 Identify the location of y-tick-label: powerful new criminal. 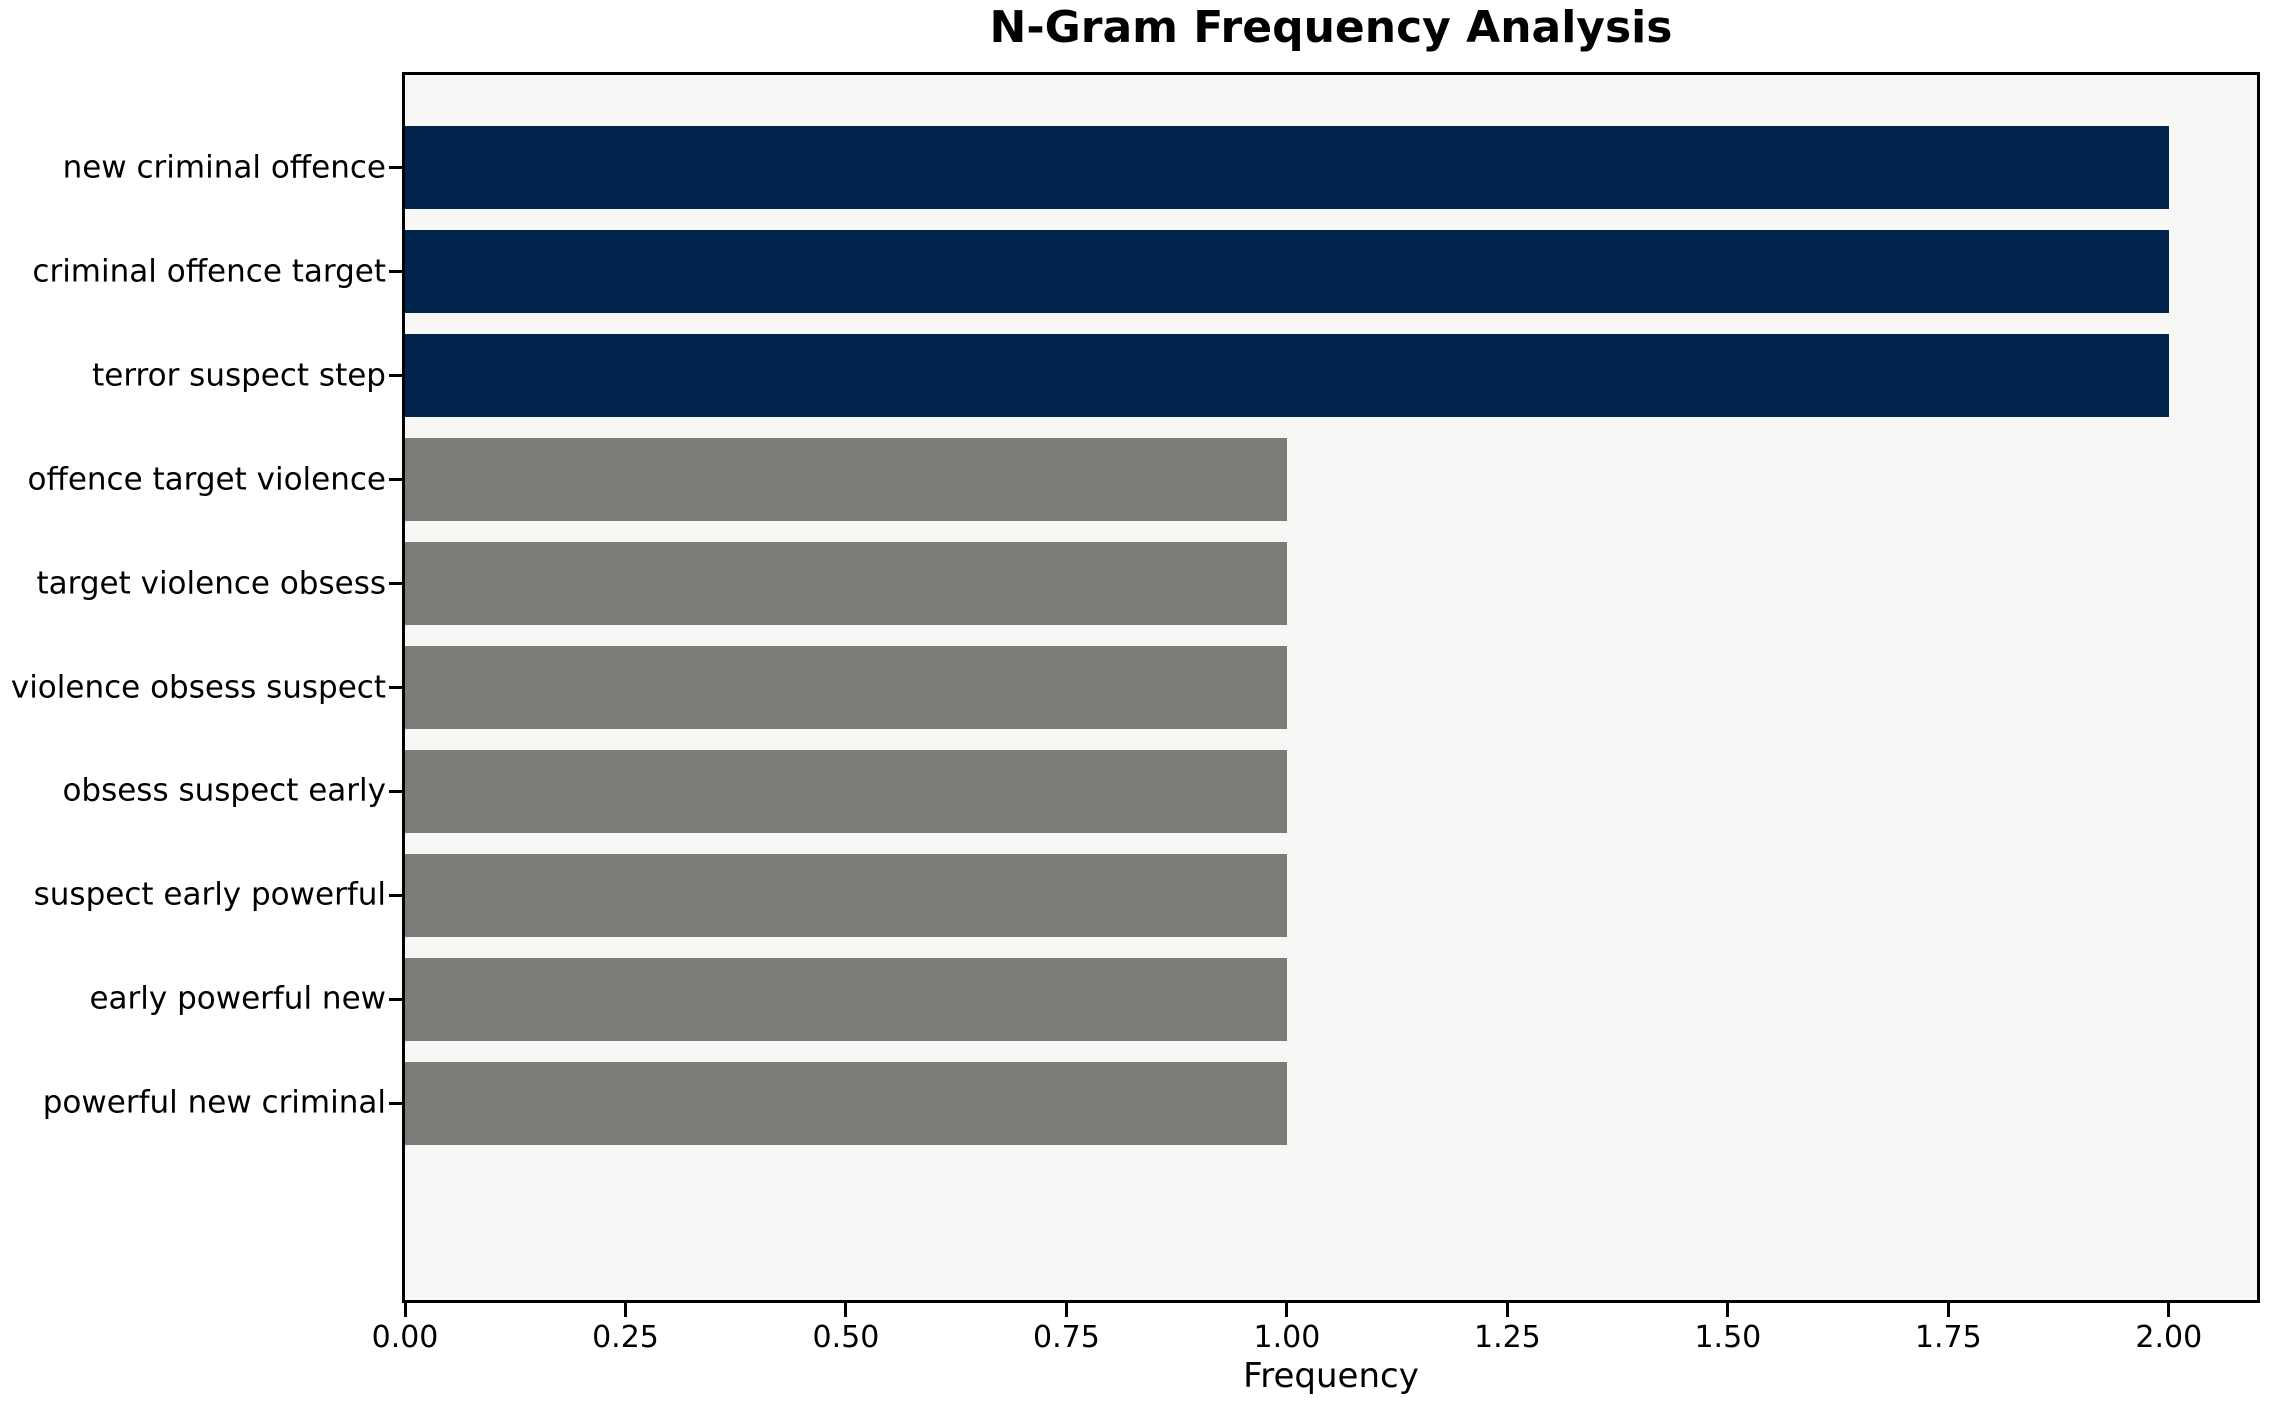
(214, 1102).